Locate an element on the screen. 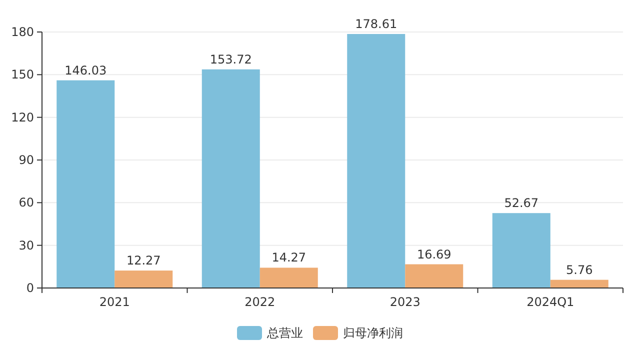 This screenshot has height=358, width=640. legend-label: 归母净利润 is located at coordinates (373, 333).